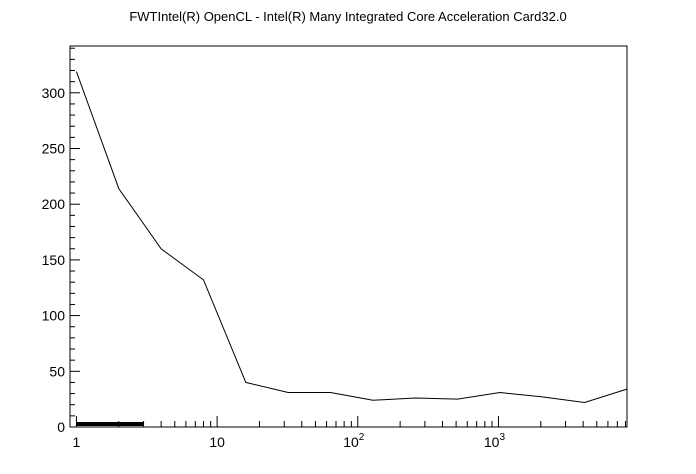 This screenshot has width=696, height=474. Describe the element at coordinates (350, 421) in the screenshot. I see `x-axis-ticks` at that location.